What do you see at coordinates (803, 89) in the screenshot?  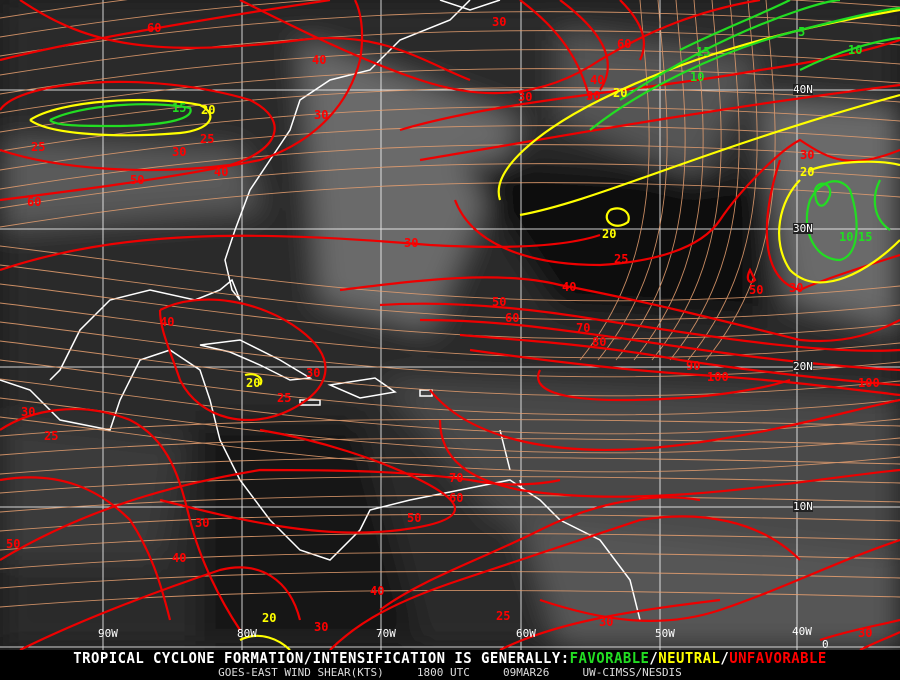 I see `lat-label-40n: 40N` at bounding box center [803, 89].